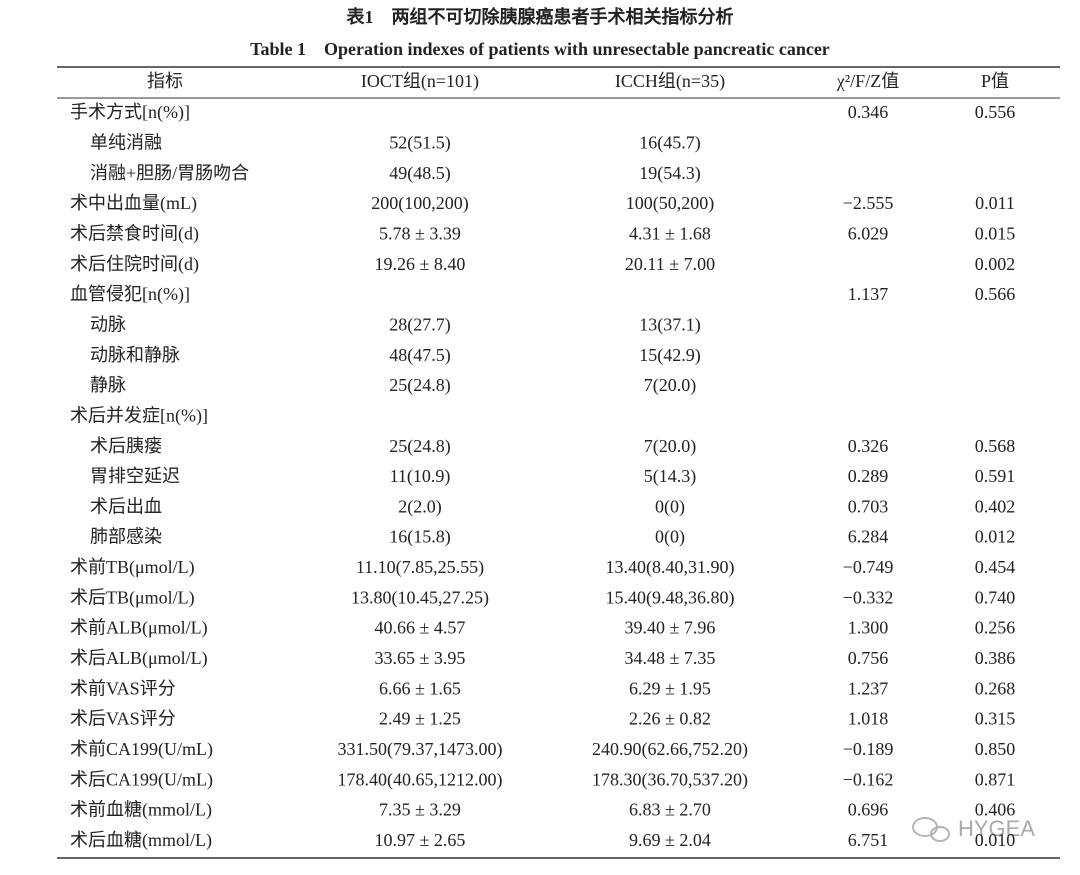  I want to click on cell: 15(42.9), so click(670, 355).